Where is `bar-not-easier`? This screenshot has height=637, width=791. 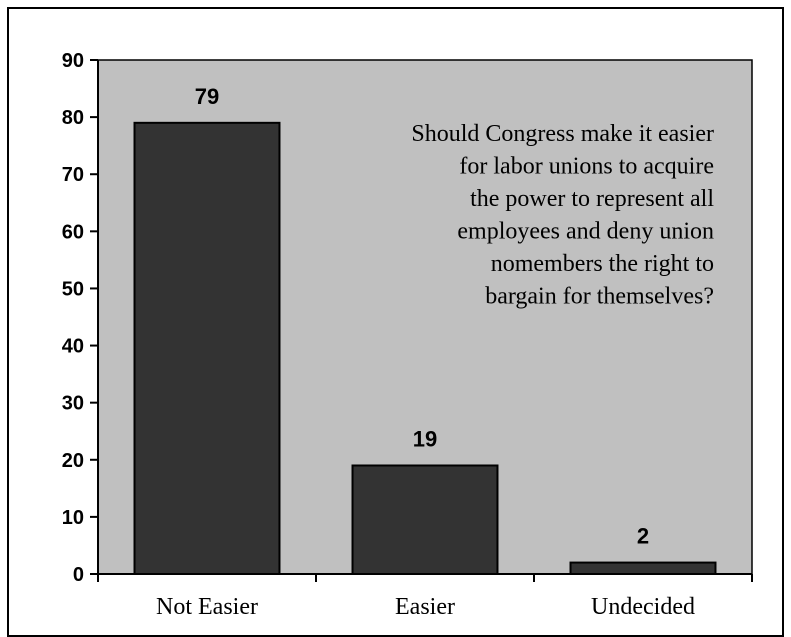
bar-not-easier is located at coordinates (207, 348).